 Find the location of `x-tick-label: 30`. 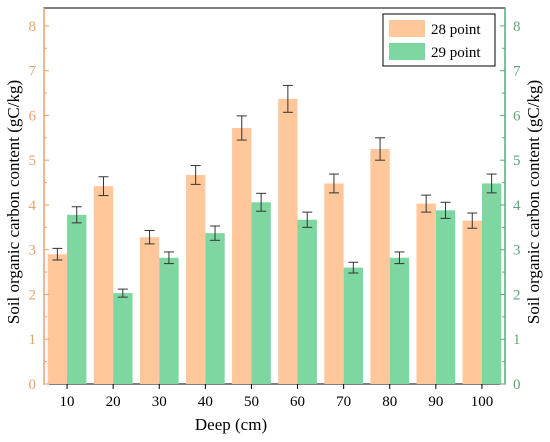

x-tick-label: 30 is located at coordinates (159, 402).